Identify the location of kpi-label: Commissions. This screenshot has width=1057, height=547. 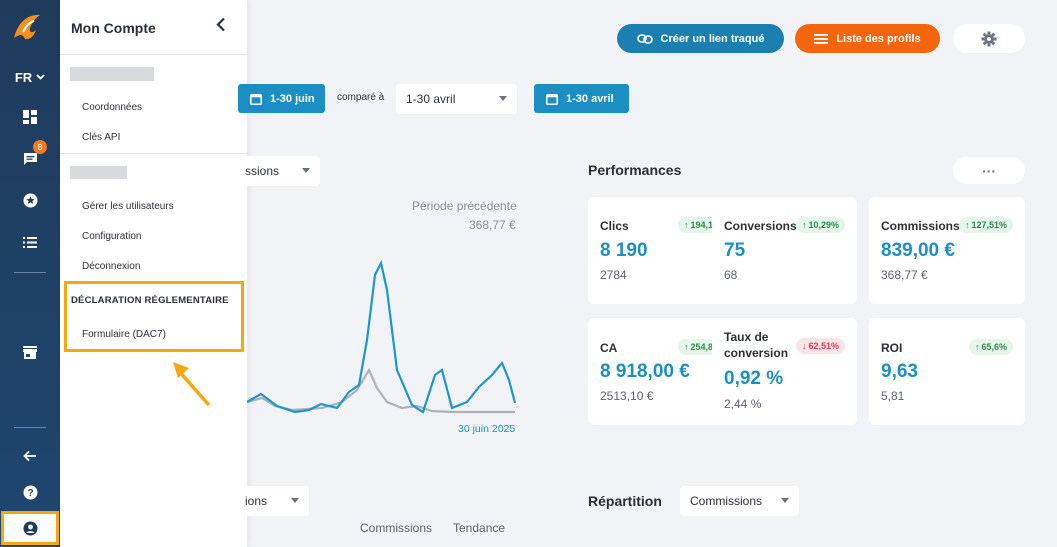
(920, 226).